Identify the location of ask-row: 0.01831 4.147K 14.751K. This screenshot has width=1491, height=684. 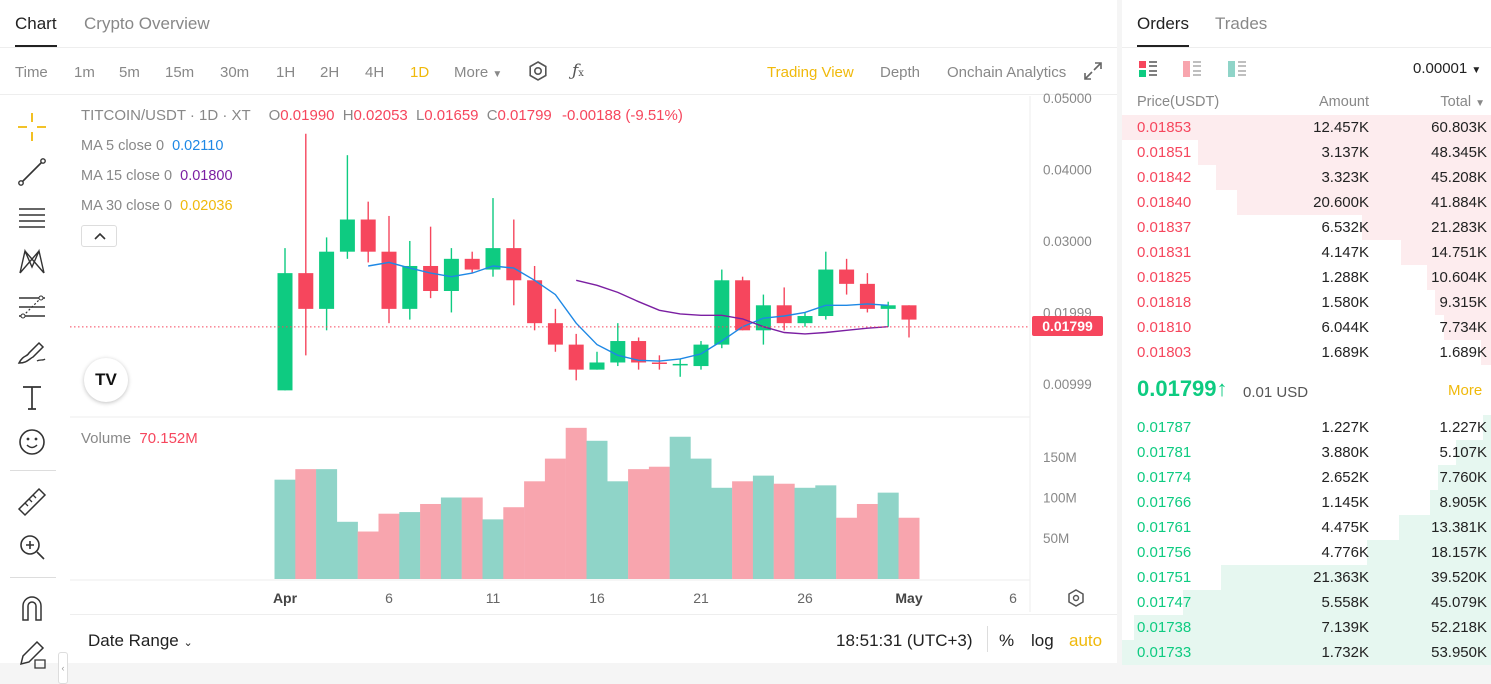
(1306, 252).